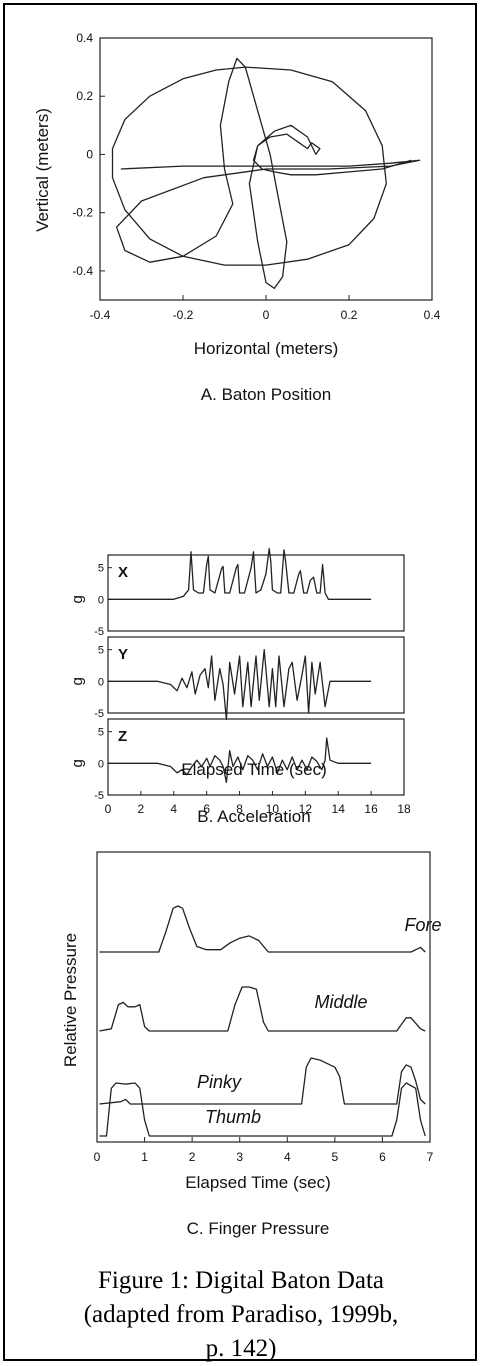  I want to click on panel-b-series-z, so click(240, 760).